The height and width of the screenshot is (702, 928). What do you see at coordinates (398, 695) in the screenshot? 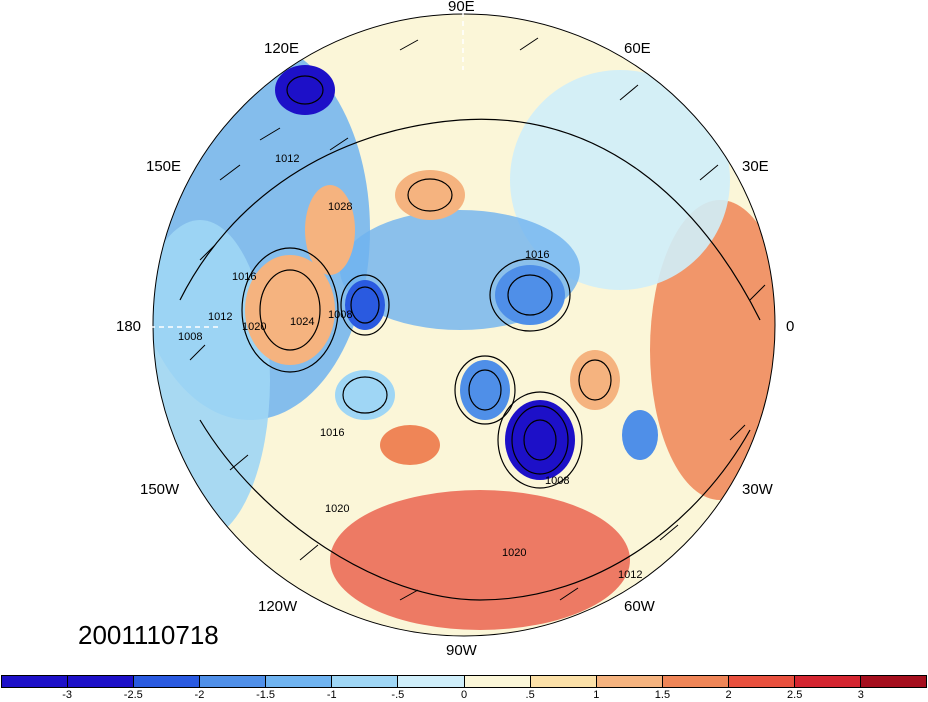
I see `colorbar-tick-label: -.5` at bounding box center [398, 695].